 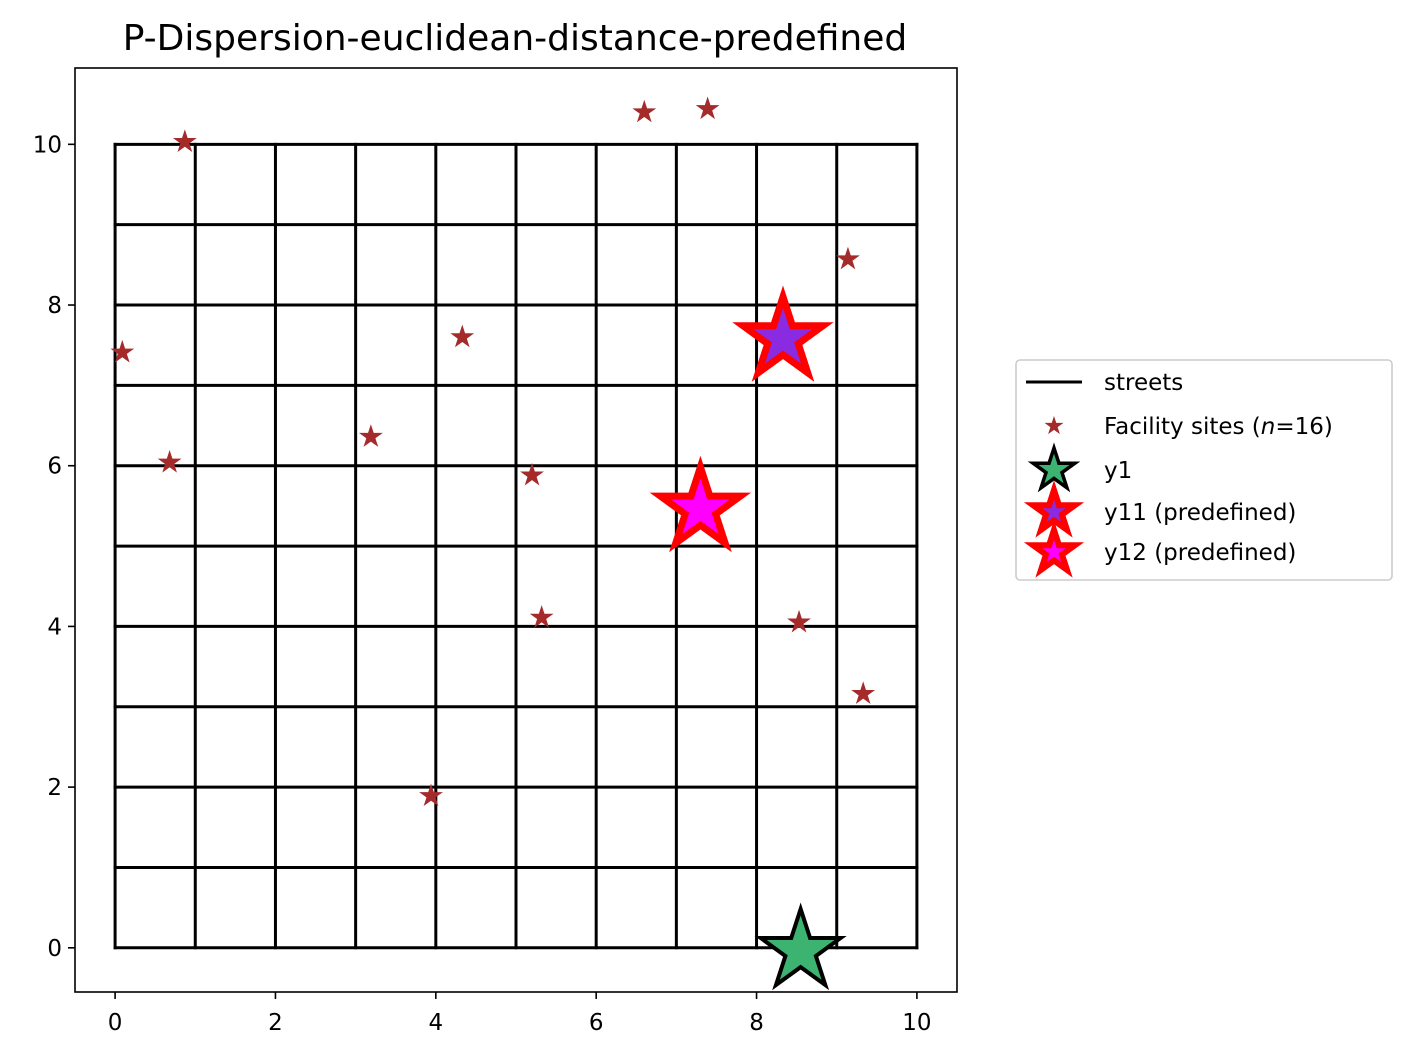 What do you see at coordinates (275, 1023) in the screenshot?
I see `x-tick-label: 2` at bounding box center [275, 1023].